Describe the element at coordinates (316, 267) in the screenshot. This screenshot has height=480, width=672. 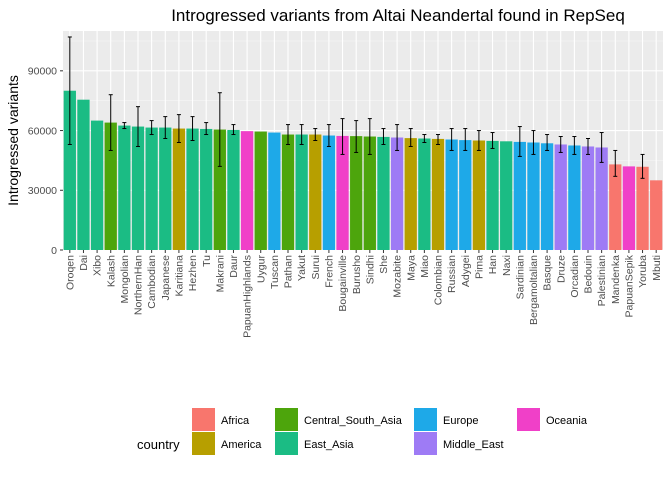
I see `x-tick-label: Surui` at that location.